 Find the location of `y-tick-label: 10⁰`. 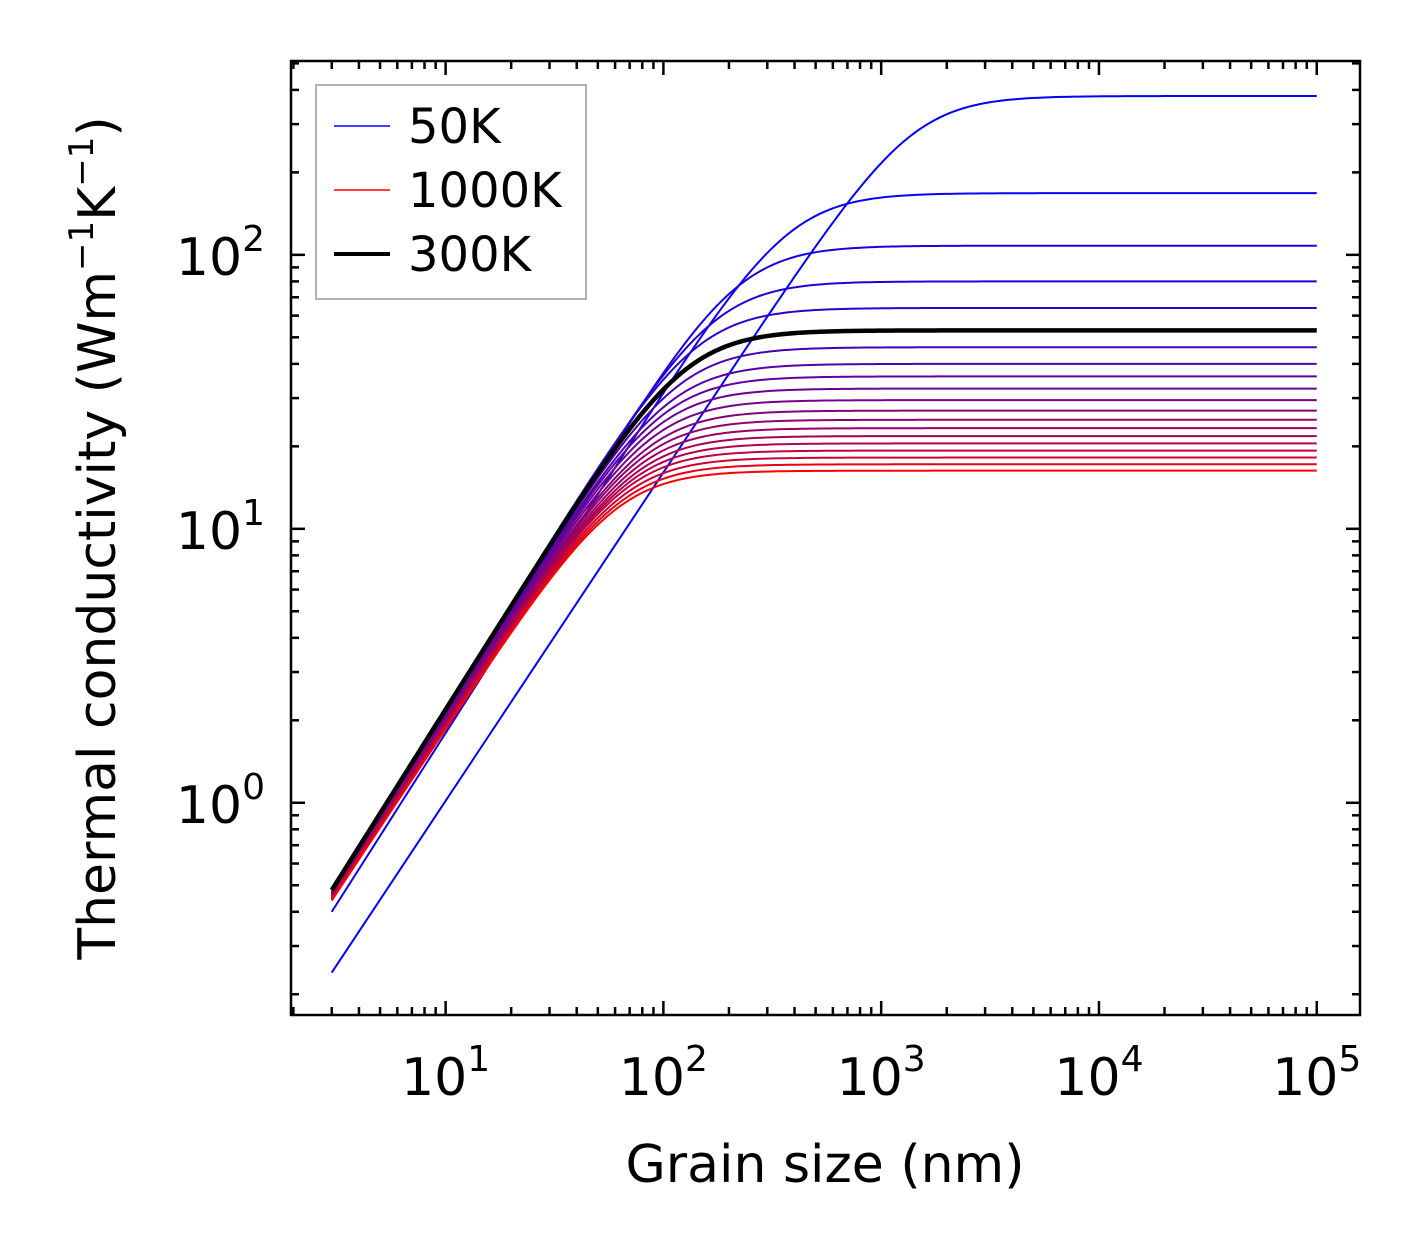

y-tick-label: 10⁰ is located at coordinates (220, 801).